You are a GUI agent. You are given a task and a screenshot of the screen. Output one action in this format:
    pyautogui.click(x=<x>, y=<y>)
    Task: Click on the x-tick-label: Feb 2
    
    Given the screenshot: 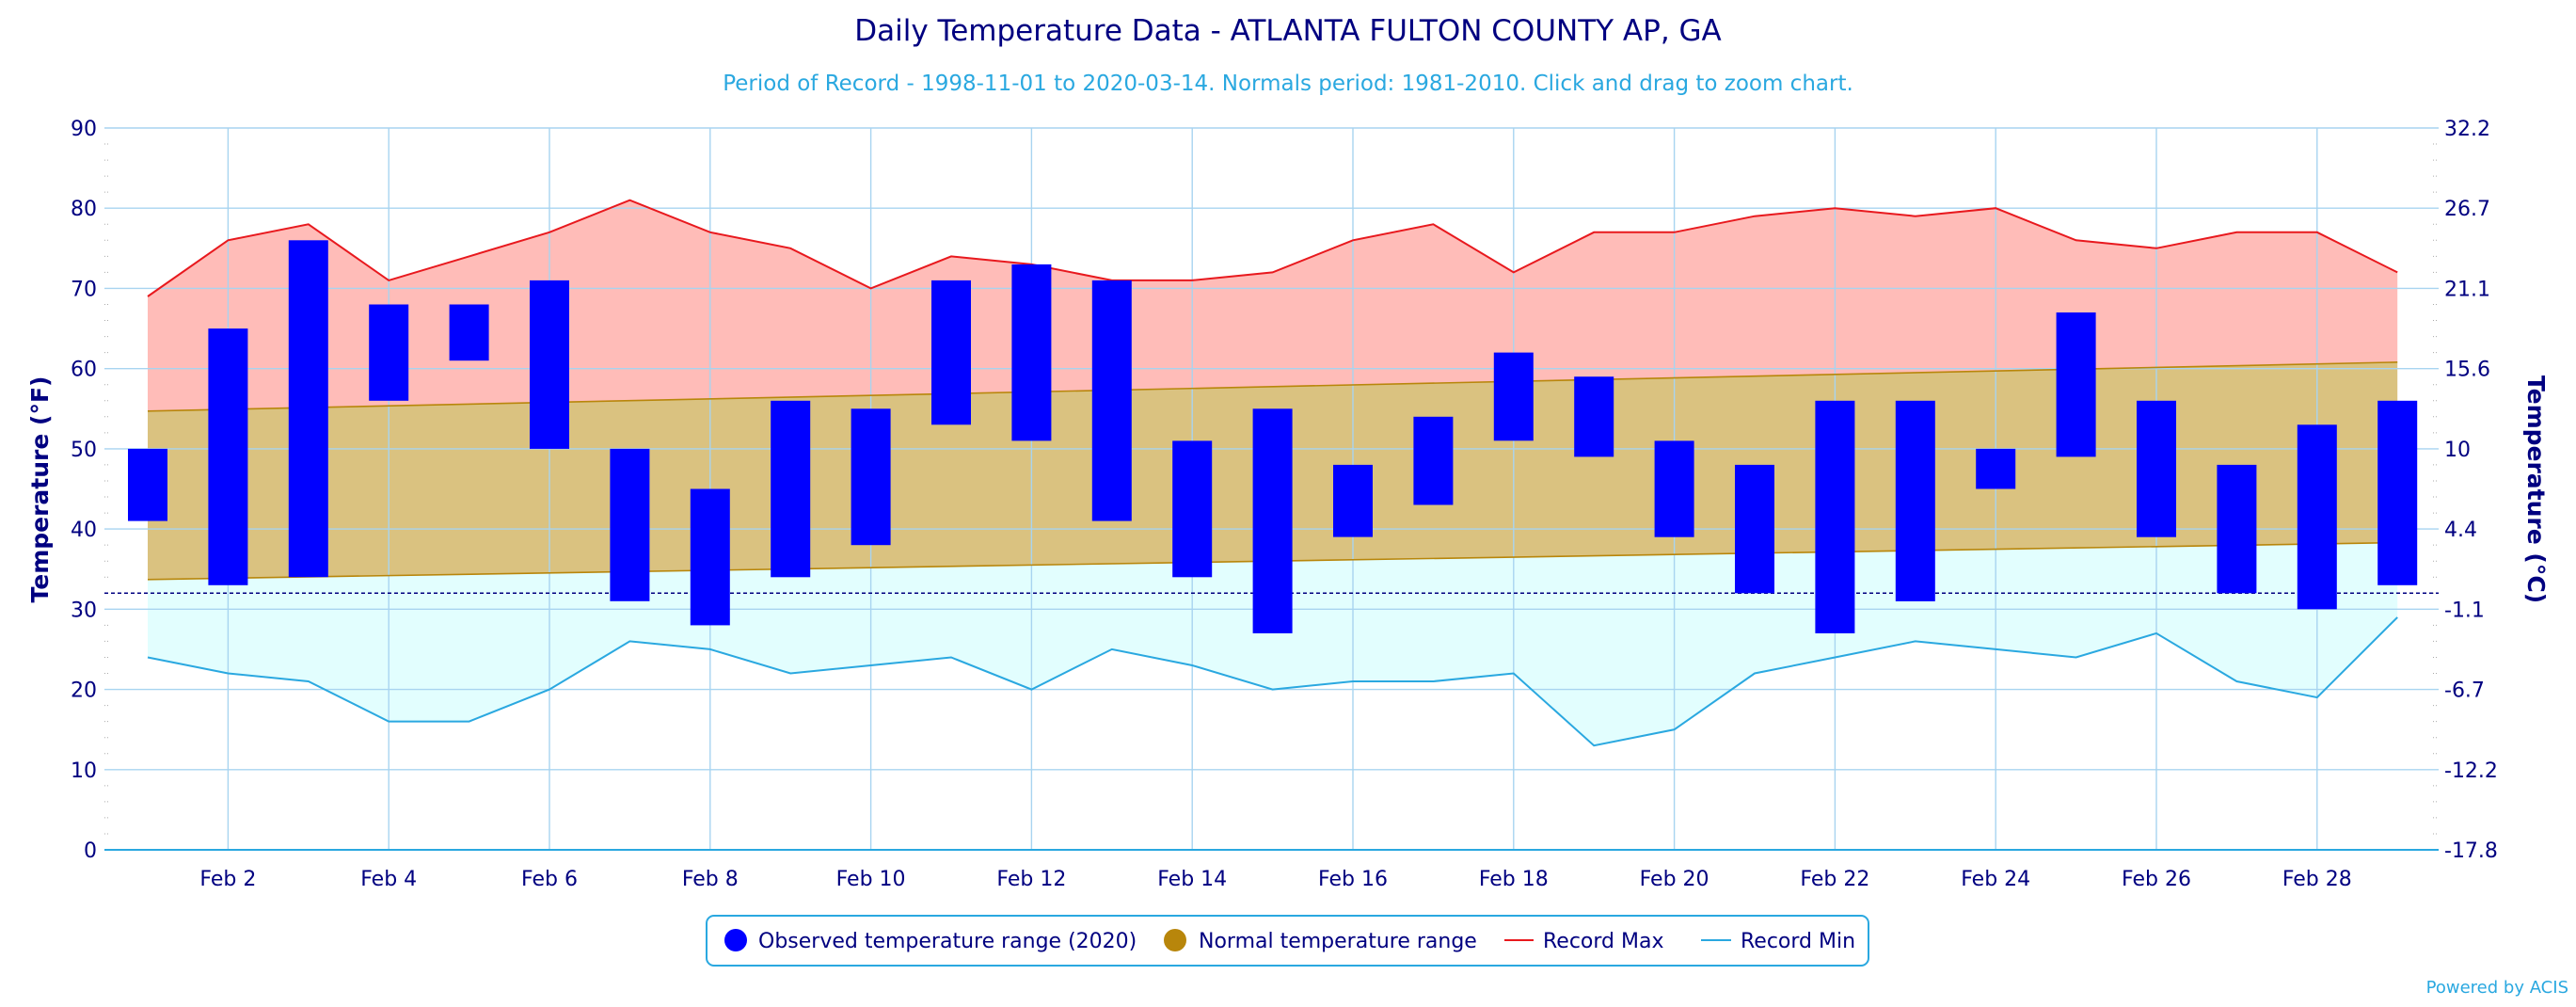 What is the action you would take?
    pyautogui.click(x=228, y=879)
    